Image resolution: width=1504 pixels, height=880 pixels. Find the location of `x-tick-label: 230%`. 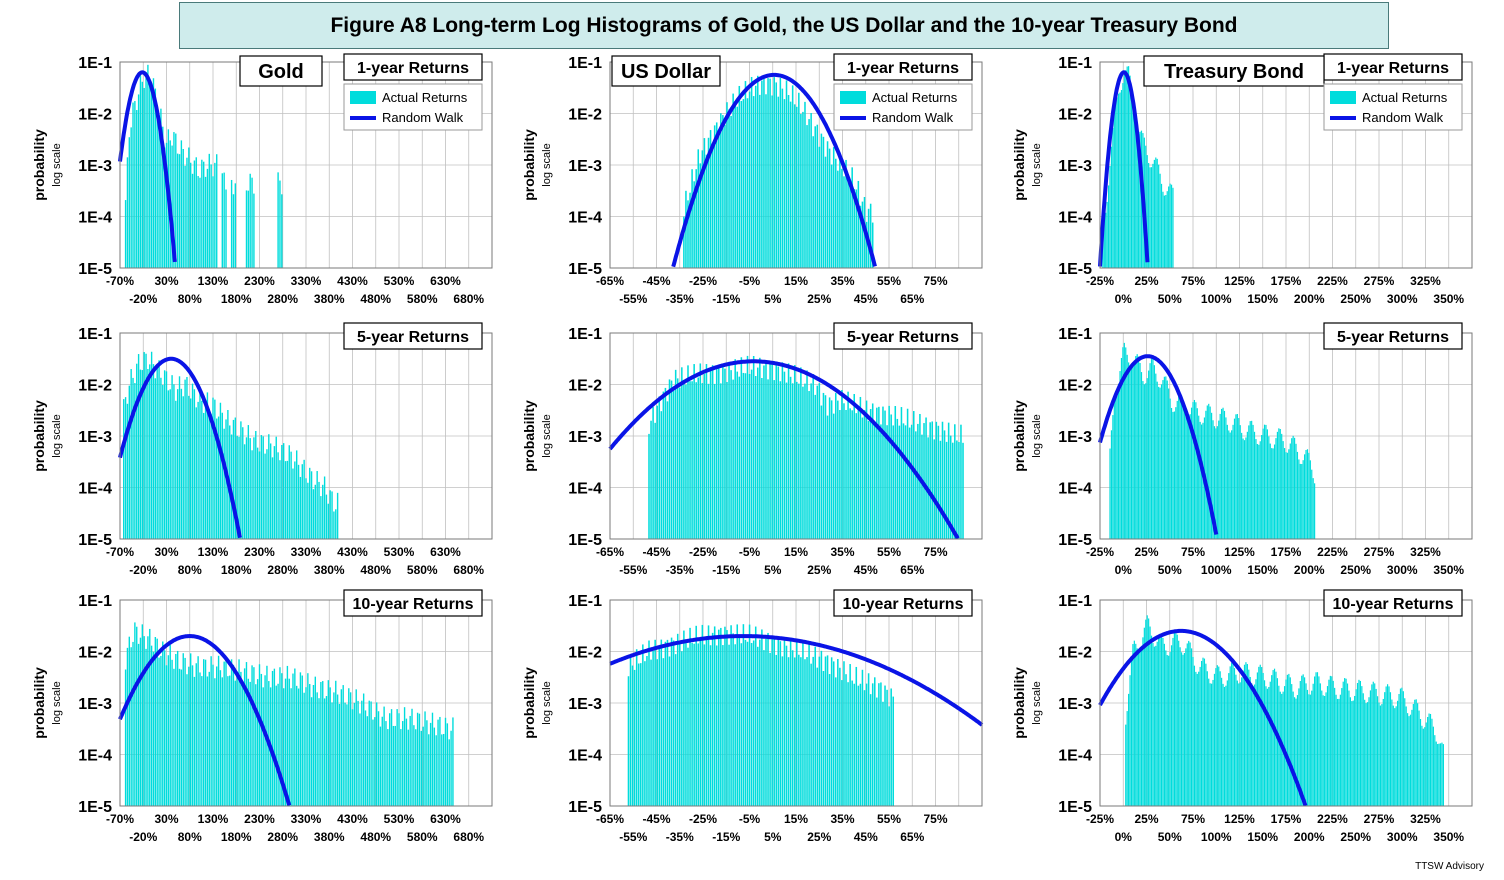

x-tick-label: 230% is located at coordinates (259, 281).